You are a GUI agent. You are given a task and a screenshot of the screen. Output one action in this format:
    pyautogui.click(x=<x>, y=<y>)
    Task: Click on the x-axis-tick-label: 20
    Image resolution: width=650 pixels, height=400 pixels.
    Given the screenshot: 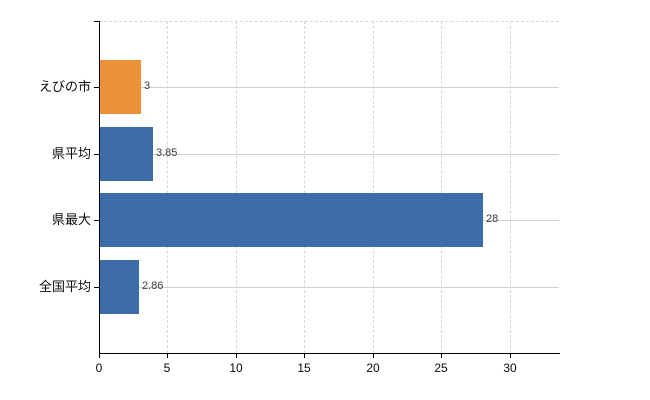 What is the action you would take?
    pyautogui.click(x=373, y=368)
    